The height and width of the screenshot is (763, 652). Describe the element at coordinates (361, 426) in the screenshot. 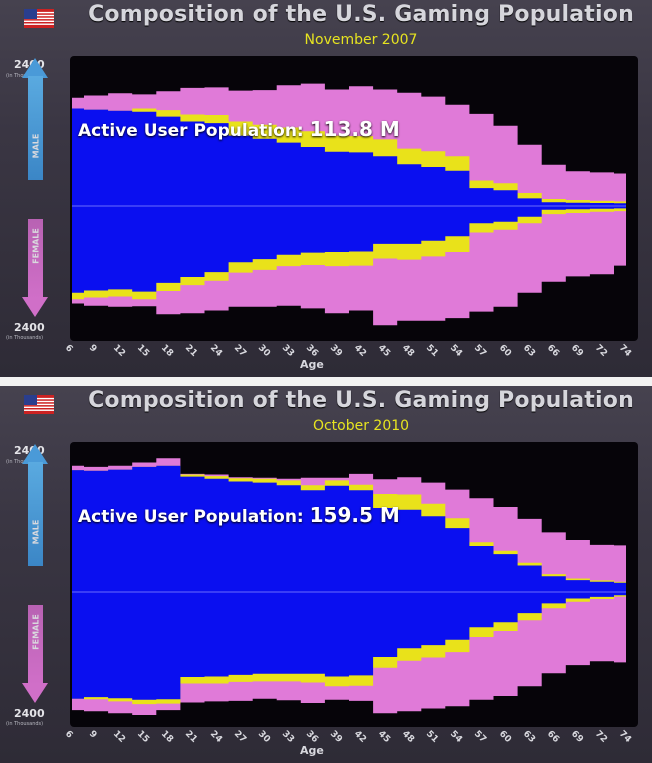

I see `chart-subtitle: October 2010` at that location.